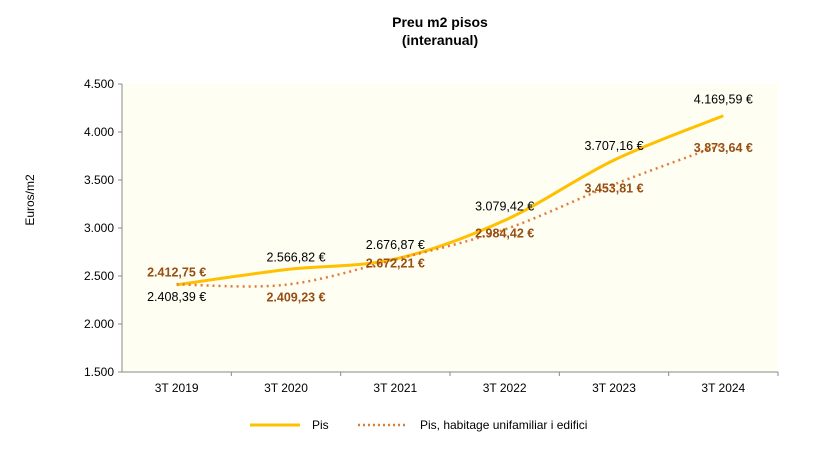 Image resolution: width=839 pixels, height=460 pixels. I want to click on x-tick-label: 3T 2020, so click(286, 388).